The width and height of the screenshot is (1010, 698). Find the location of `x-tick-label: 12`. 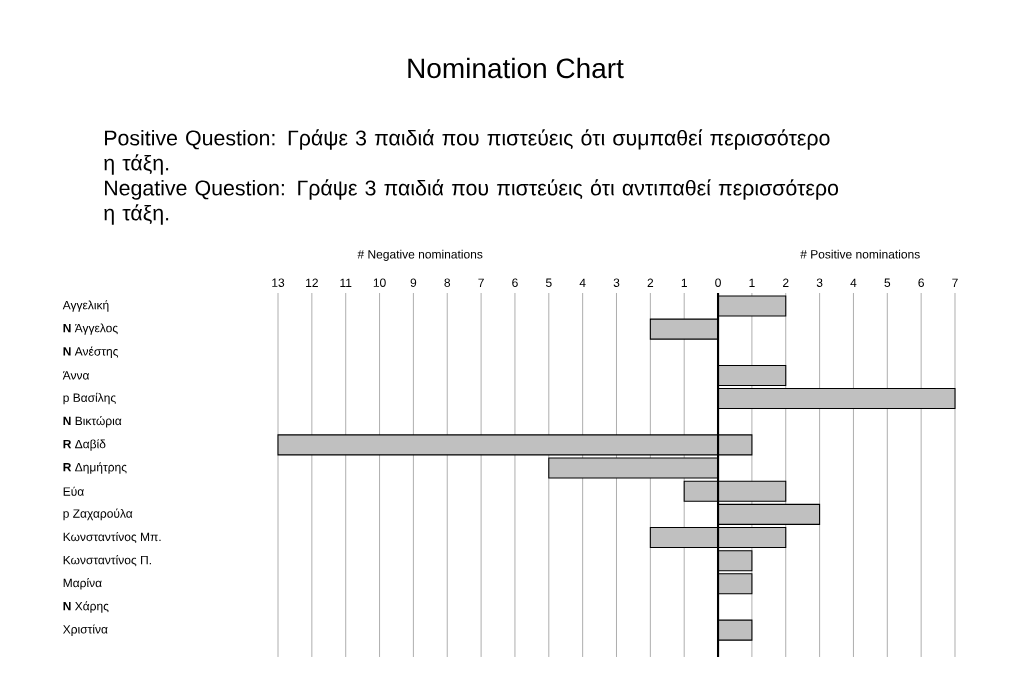

x-tick-label: 12 is located at coordinates (312, 282).